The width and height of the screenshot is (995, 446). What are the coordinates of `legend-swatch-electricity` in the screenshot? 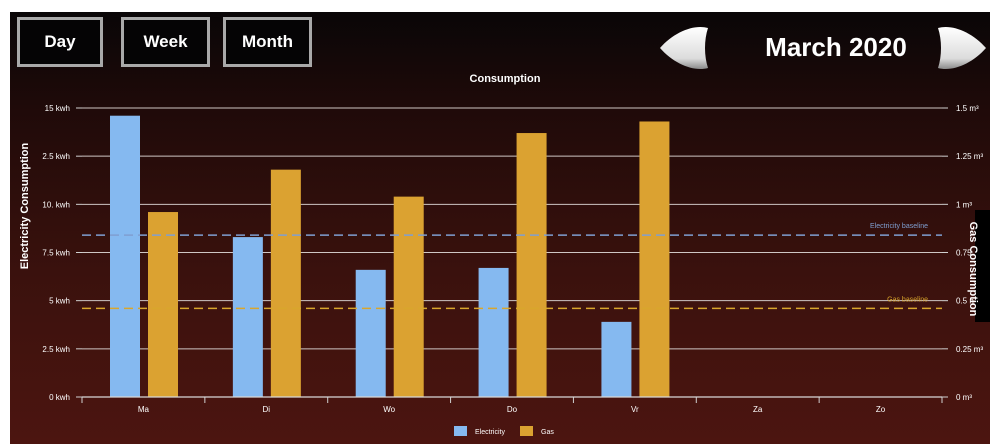 It's located at (460, 431).